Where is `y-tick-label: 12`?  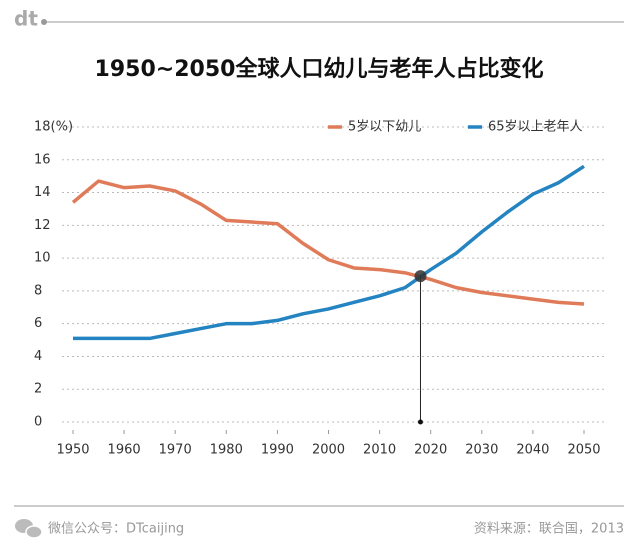 y-tick-label: 12 is located at coordinates (42, 225).